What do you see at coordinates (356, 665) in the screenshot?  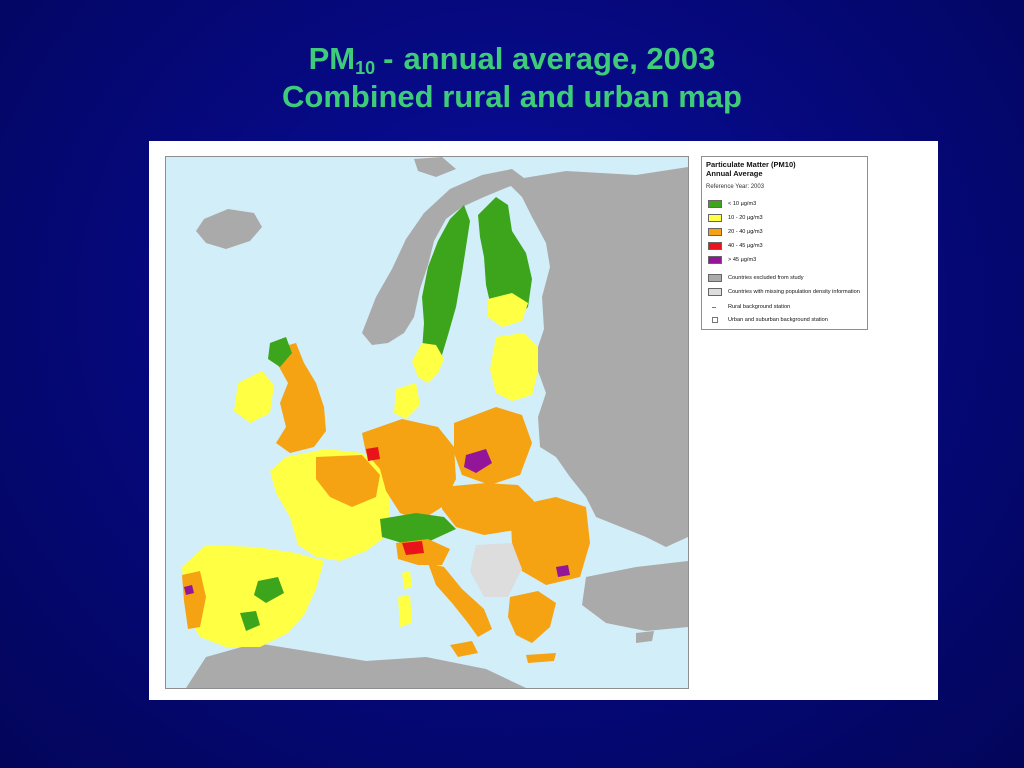 I see `north-africa` at bounding box center [356, 665].